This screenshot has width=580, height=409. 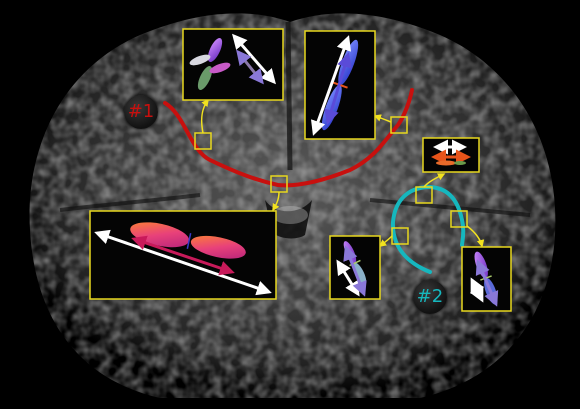 What do you see at coordinates (183, 255) in the screenshot?
I see `inset-large-left` at bounding box center [183, 255].